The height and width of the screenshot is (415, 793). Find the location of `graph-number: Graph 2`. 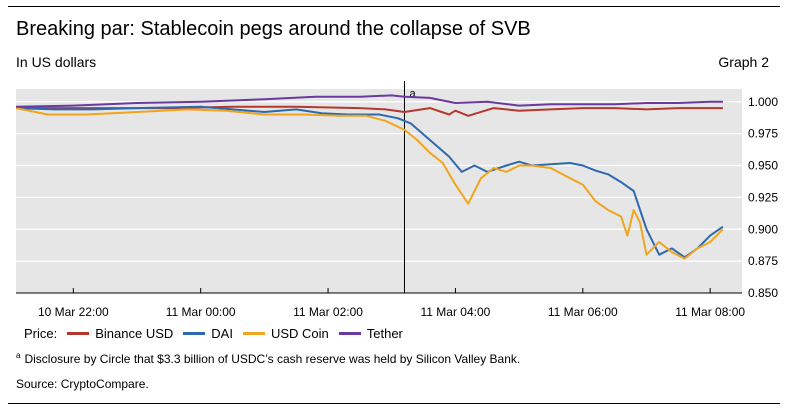

graph-number: Graph 2 is located at coordinates (743, 62).